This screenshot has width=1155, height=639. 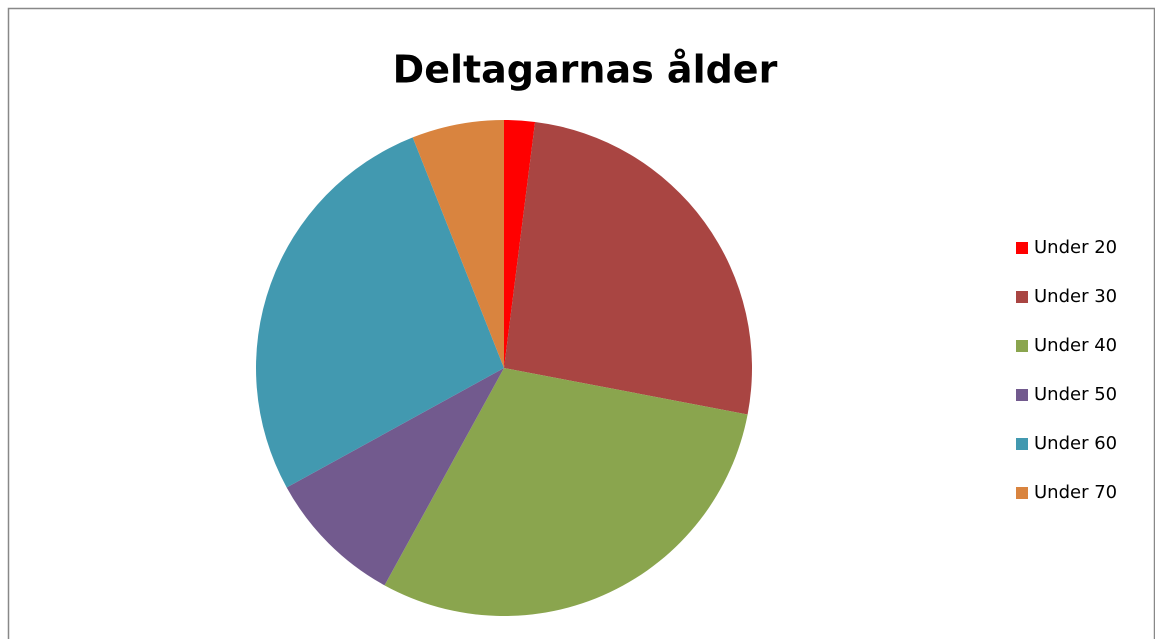 I want to click on legend-label: Under 70, so click(x=1075, y=492).